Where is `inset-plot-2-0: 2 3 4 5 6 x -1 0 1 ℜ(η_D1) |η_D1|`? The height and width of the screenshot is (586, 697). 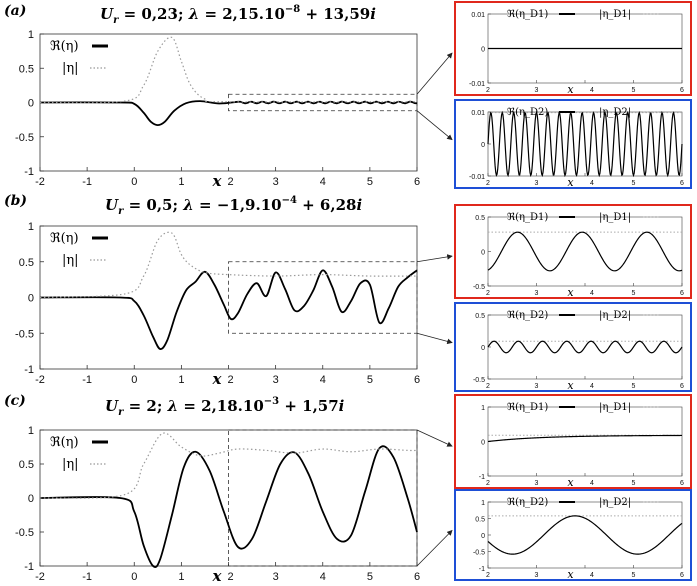
inset-plot-2-0: 2 3 4 5 6 x -1 0 1 ℜ(η_D1) |η_D1| is located at coordinates (573, 441).